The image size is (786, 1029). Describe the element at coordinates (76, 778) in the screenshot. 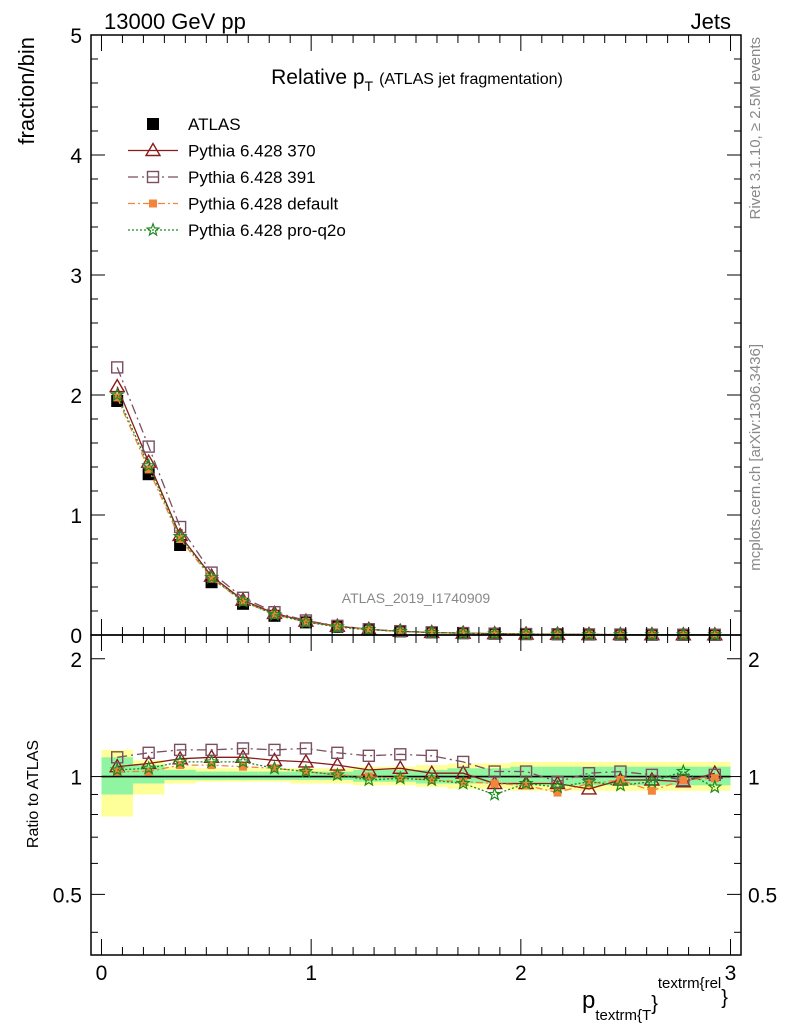

I see `ratio-y-tick-label: 1` at that location.